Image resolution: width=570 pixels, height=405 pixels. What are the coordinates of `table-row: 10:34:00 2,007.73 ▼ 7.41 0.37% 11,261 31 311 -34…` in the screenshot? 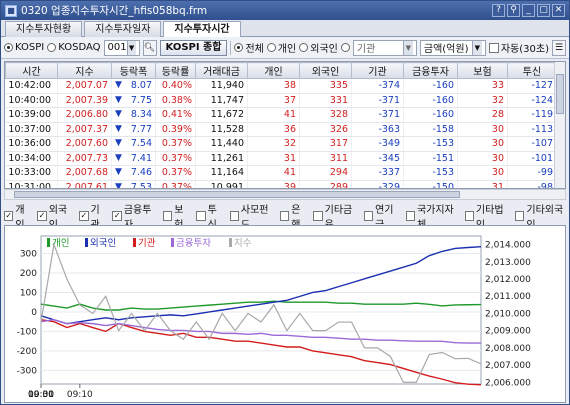 It's located at (281, 158).